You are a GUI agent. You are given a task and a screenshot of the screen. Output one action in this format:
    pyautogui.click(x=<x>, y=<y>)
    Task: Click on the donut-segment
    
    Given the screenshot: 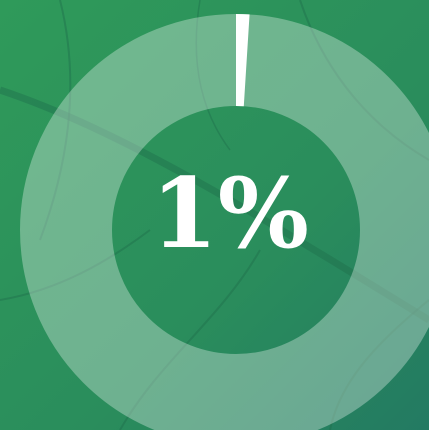 What is the action you would take?
    pyautogui.click(x=243, y=60)
    